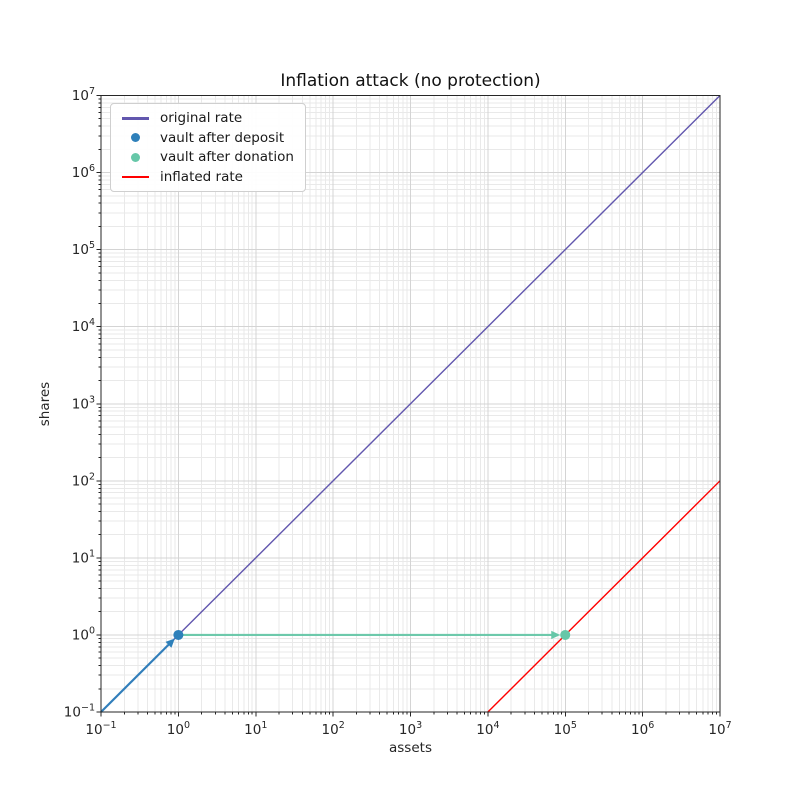 The width and height of the screenshot is (800, 800). I want to click on legend-item-original-rate: original rate, so click(206, 118).